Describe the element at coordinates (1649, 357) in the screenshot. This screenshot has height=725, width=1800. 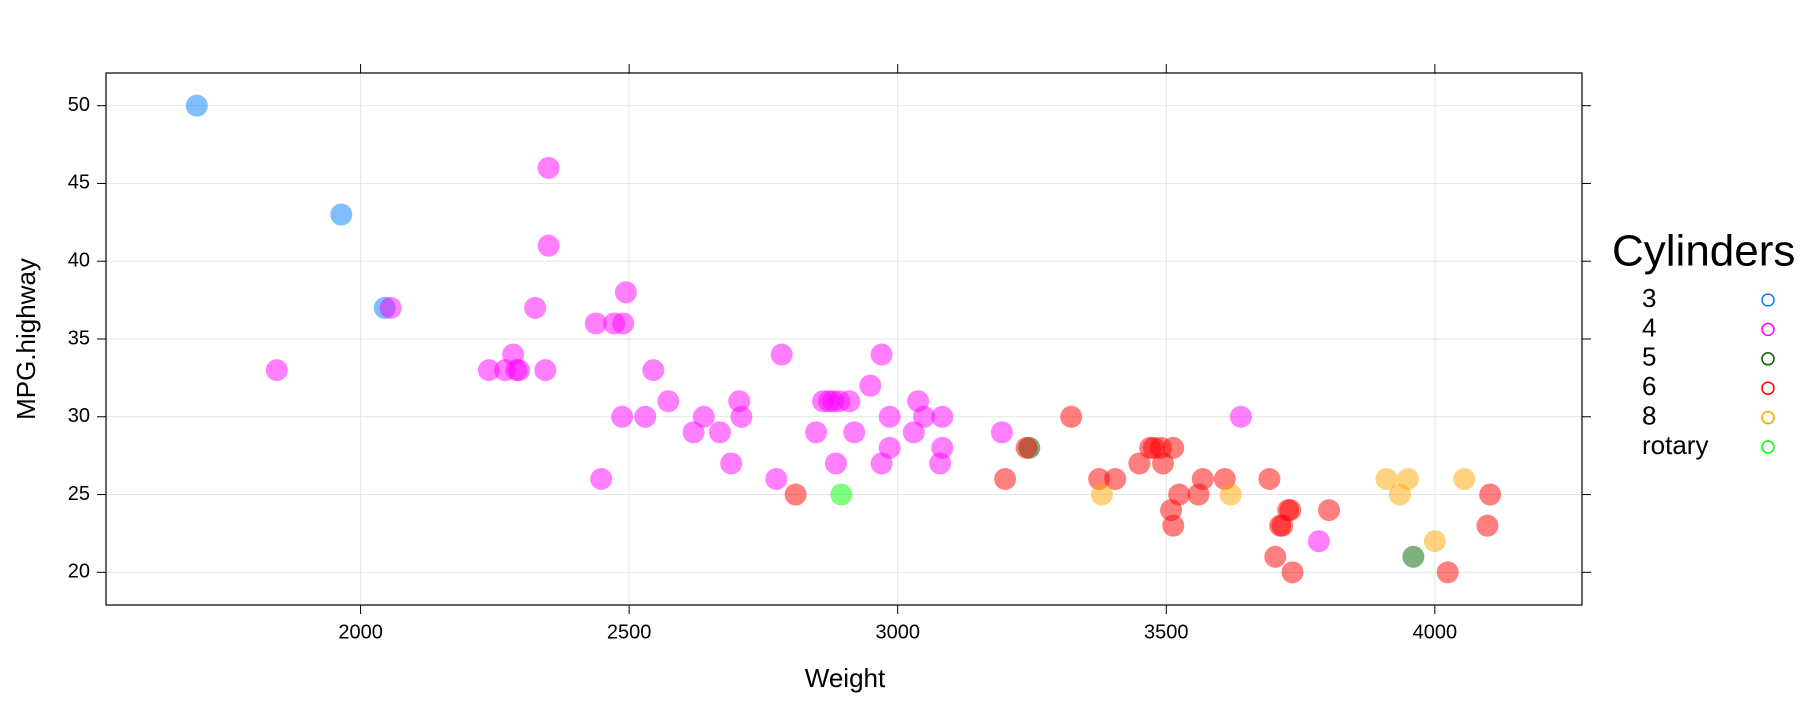
I see `legend-label: 5` at that location.